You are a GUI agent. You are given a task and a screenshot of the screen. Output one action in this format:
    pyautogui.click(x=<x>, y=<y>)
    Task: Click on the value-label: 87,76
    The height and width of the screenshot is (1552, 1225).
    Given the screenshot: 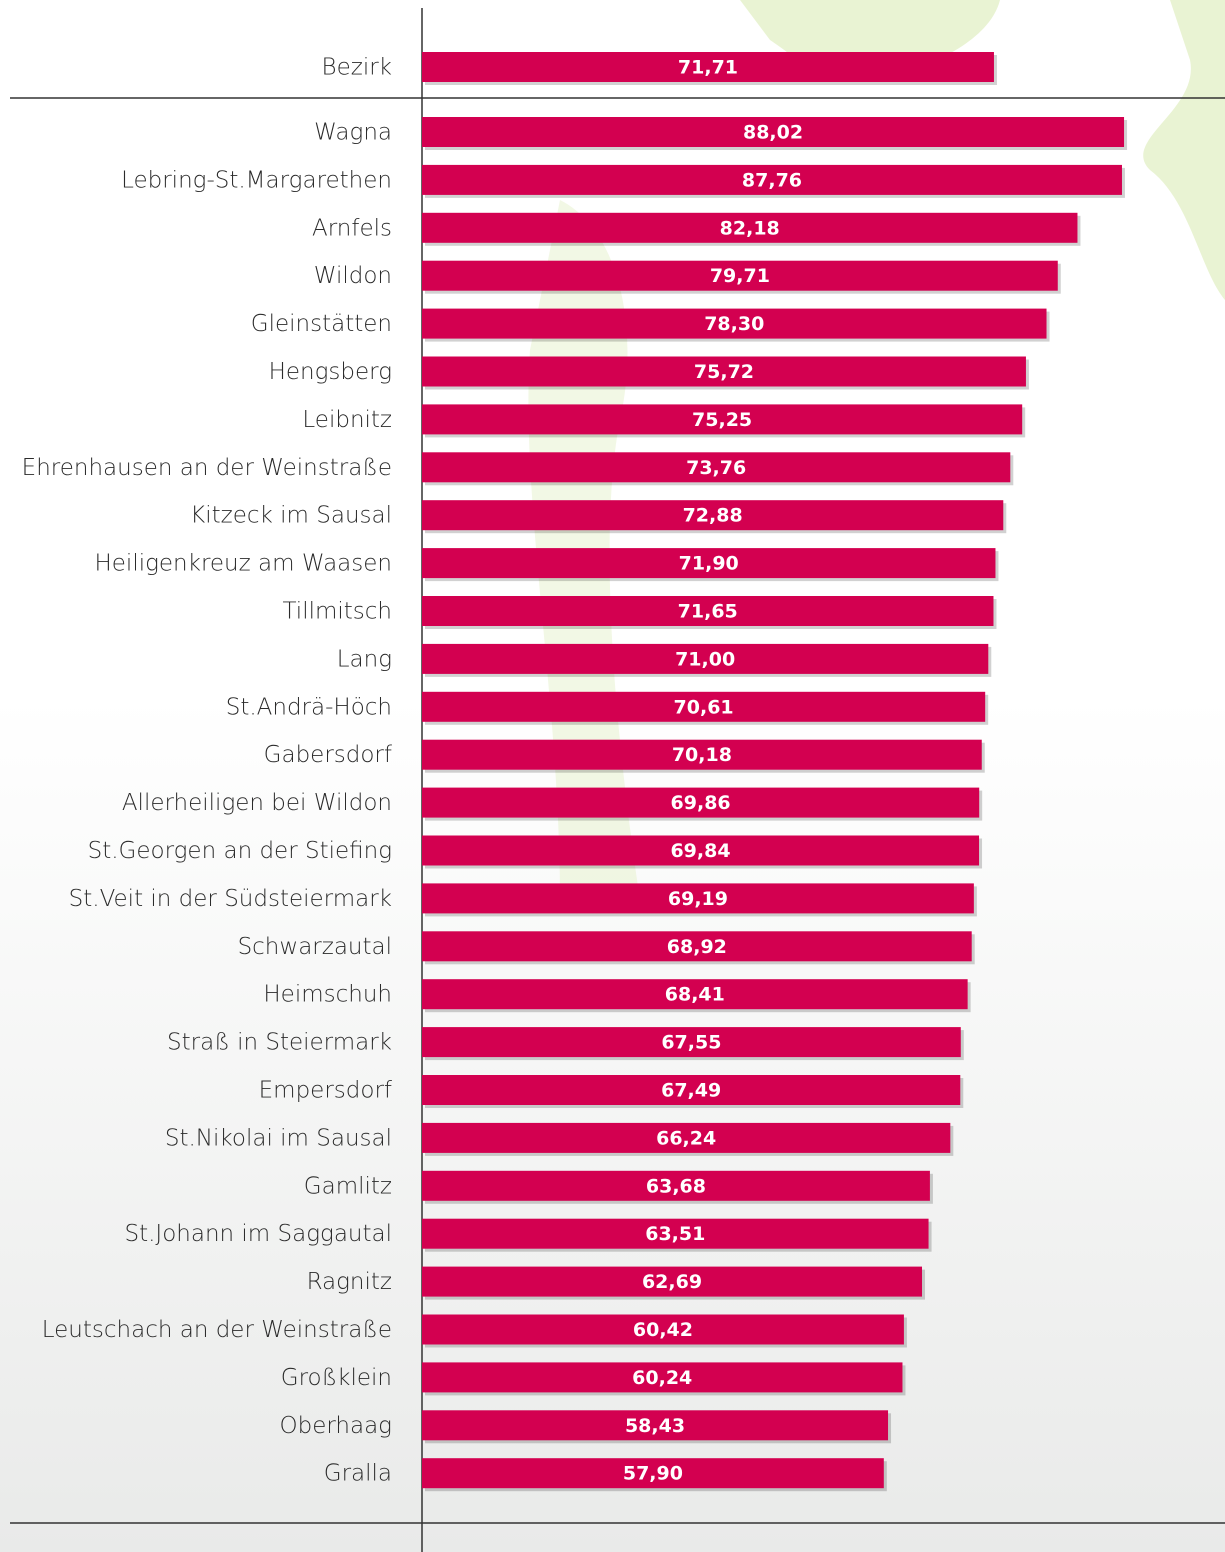 What is the action you would take?
    pyautogui.click(x=772, y=180)
    